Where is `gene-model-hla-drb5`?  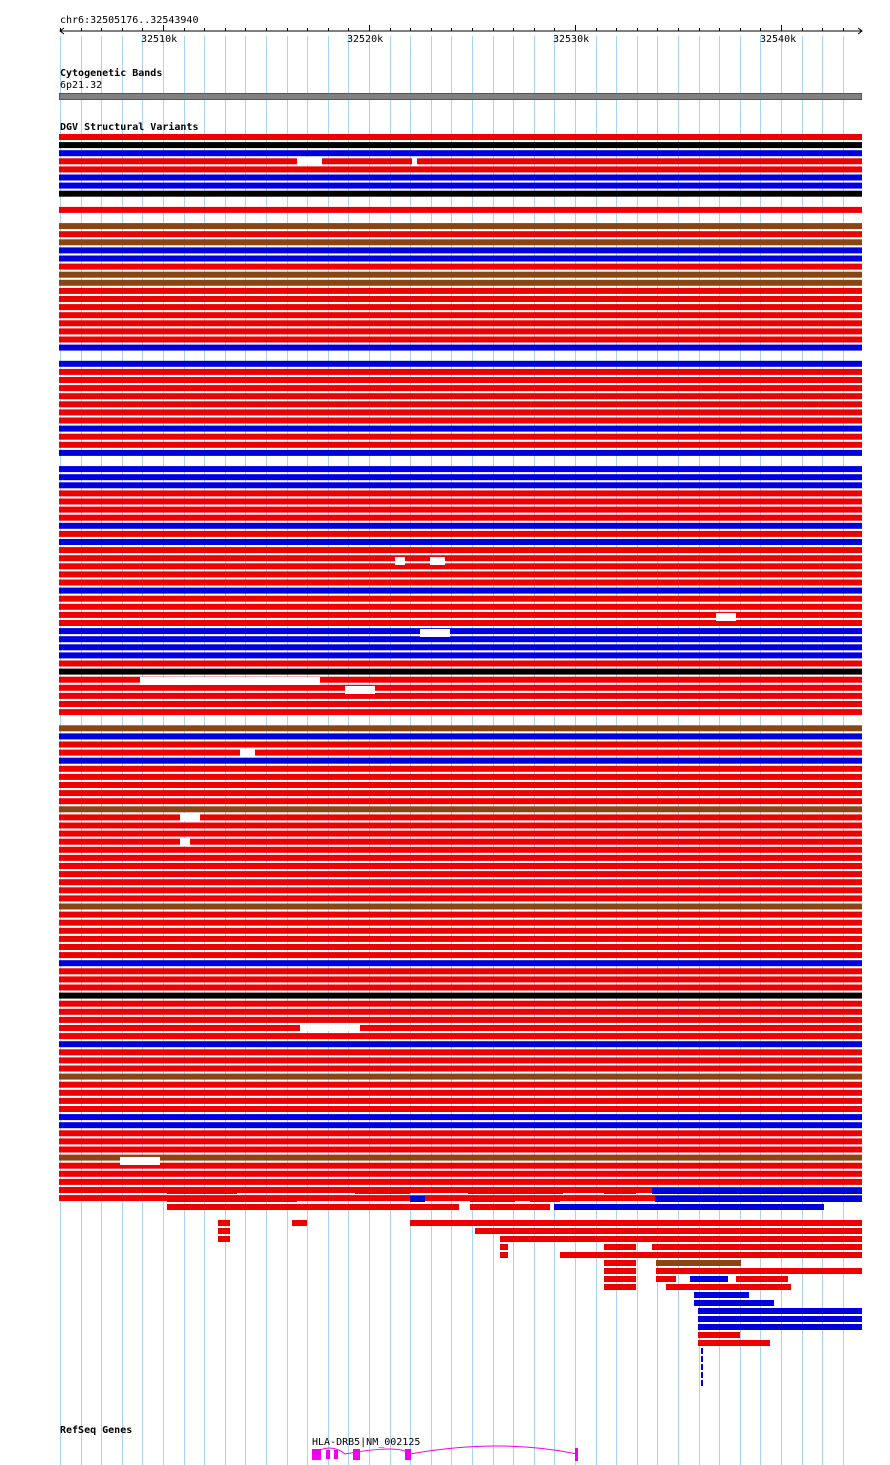
gene-model-hla-drb5 is located at coordinates (445, 1452).